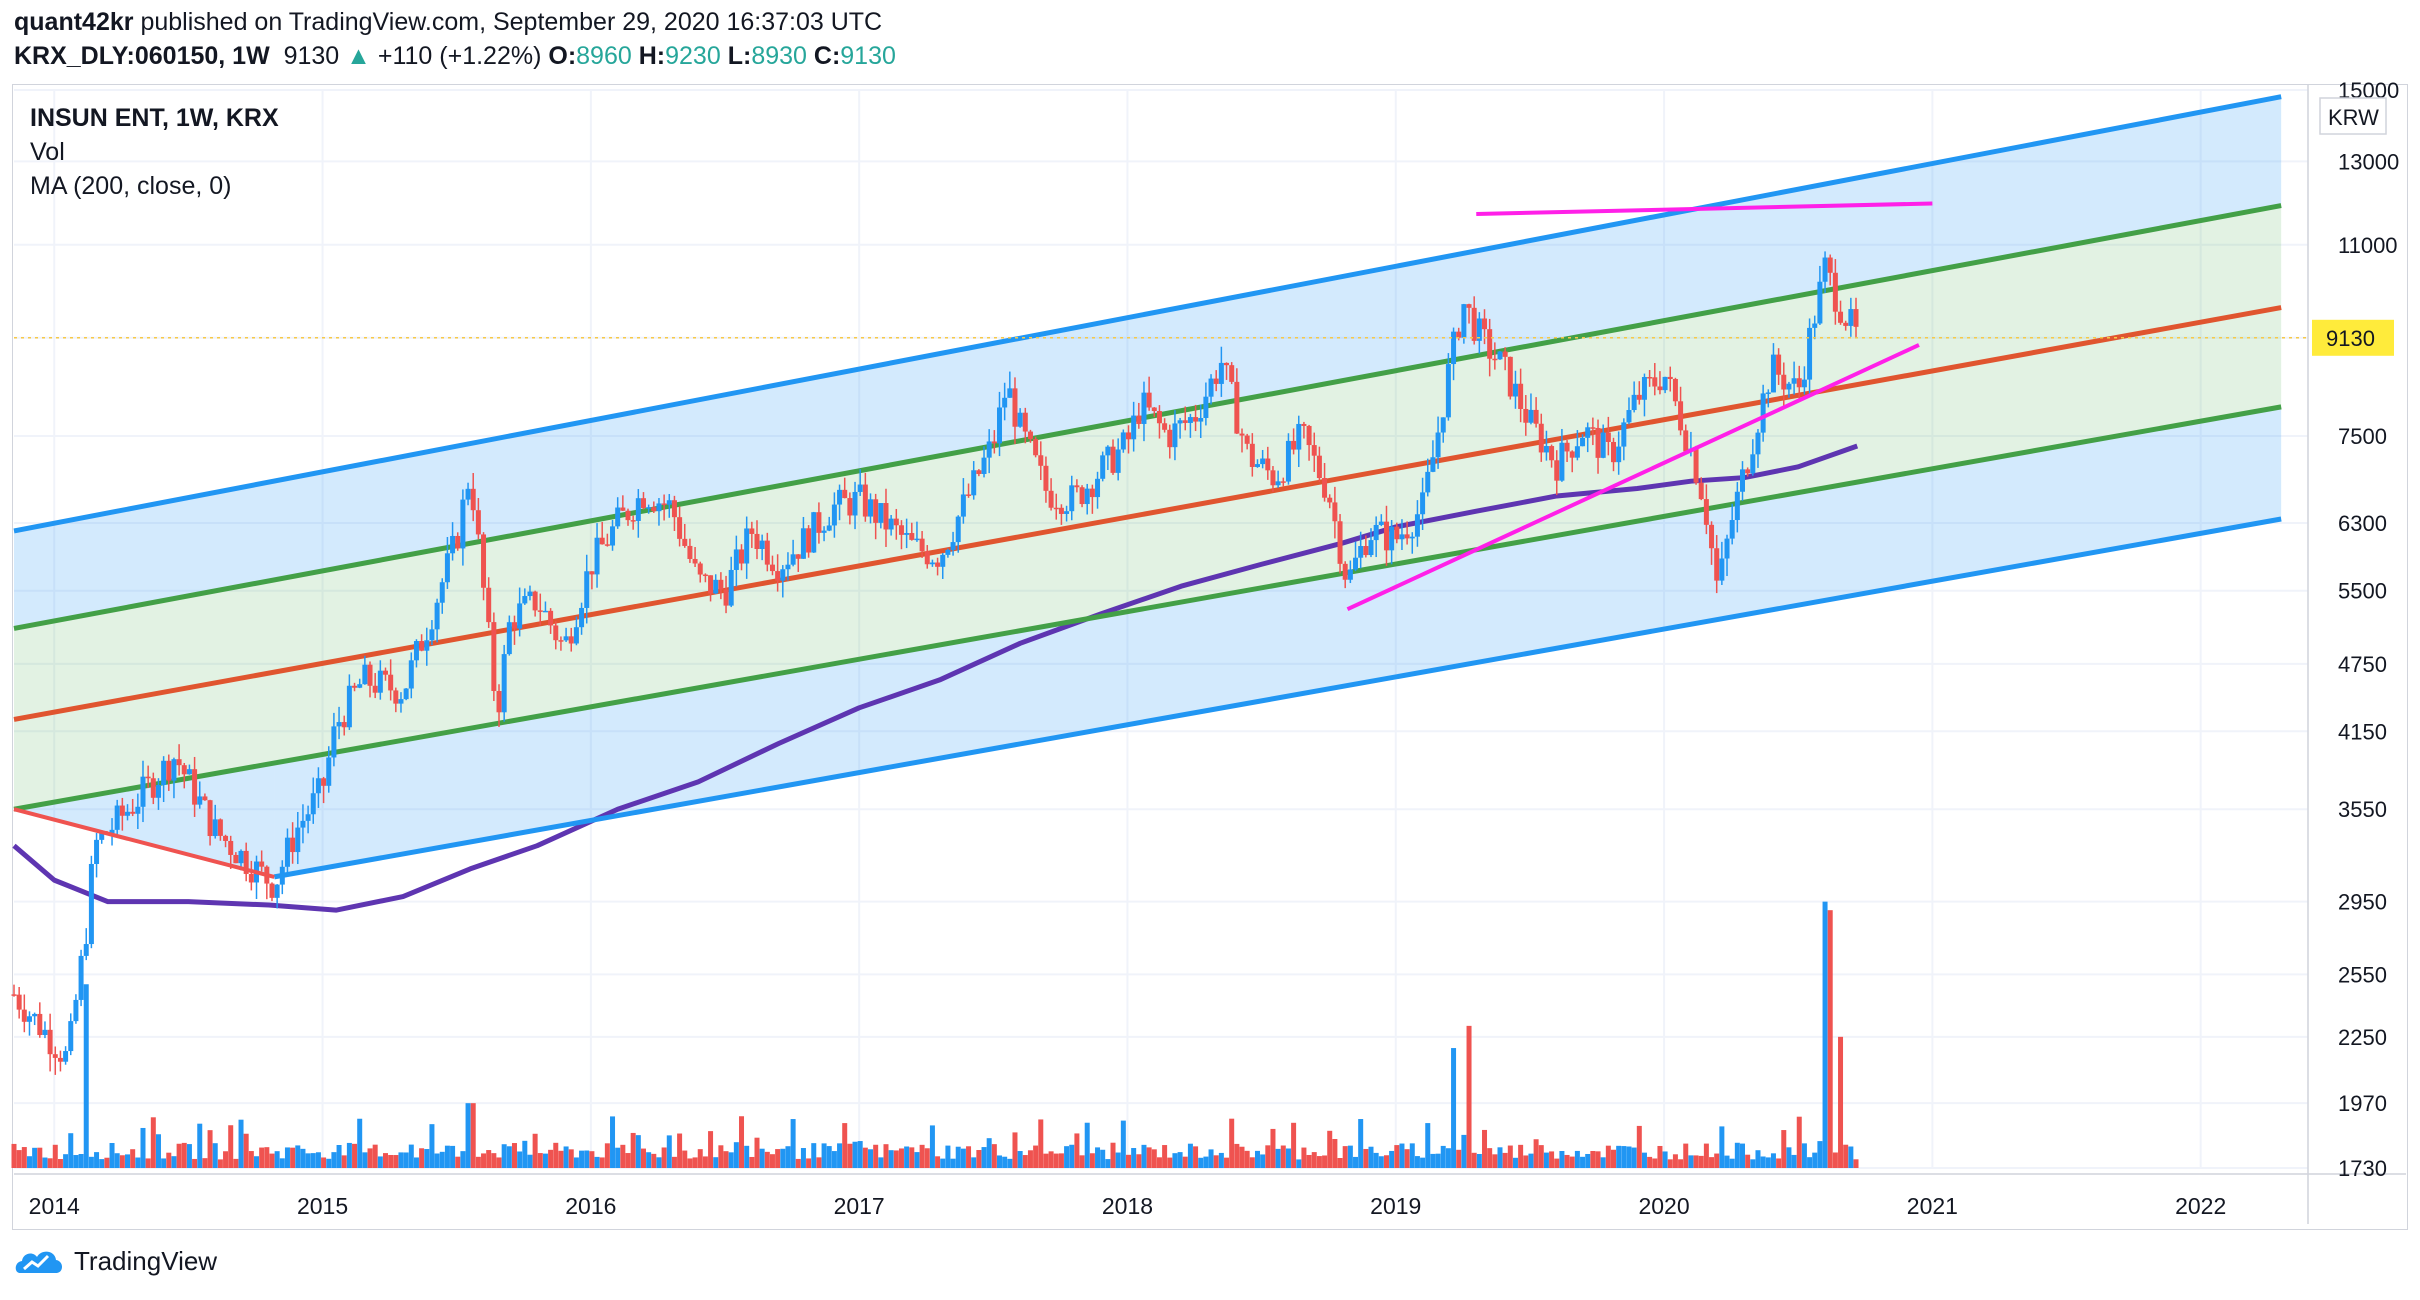 The height and width of the screenshot is (1300, 2420). What do you see at coordinates (131, 186) in the screenshot?
I see `legend-ma: MA (200, close, 0)` at bounding box center [131, 186].